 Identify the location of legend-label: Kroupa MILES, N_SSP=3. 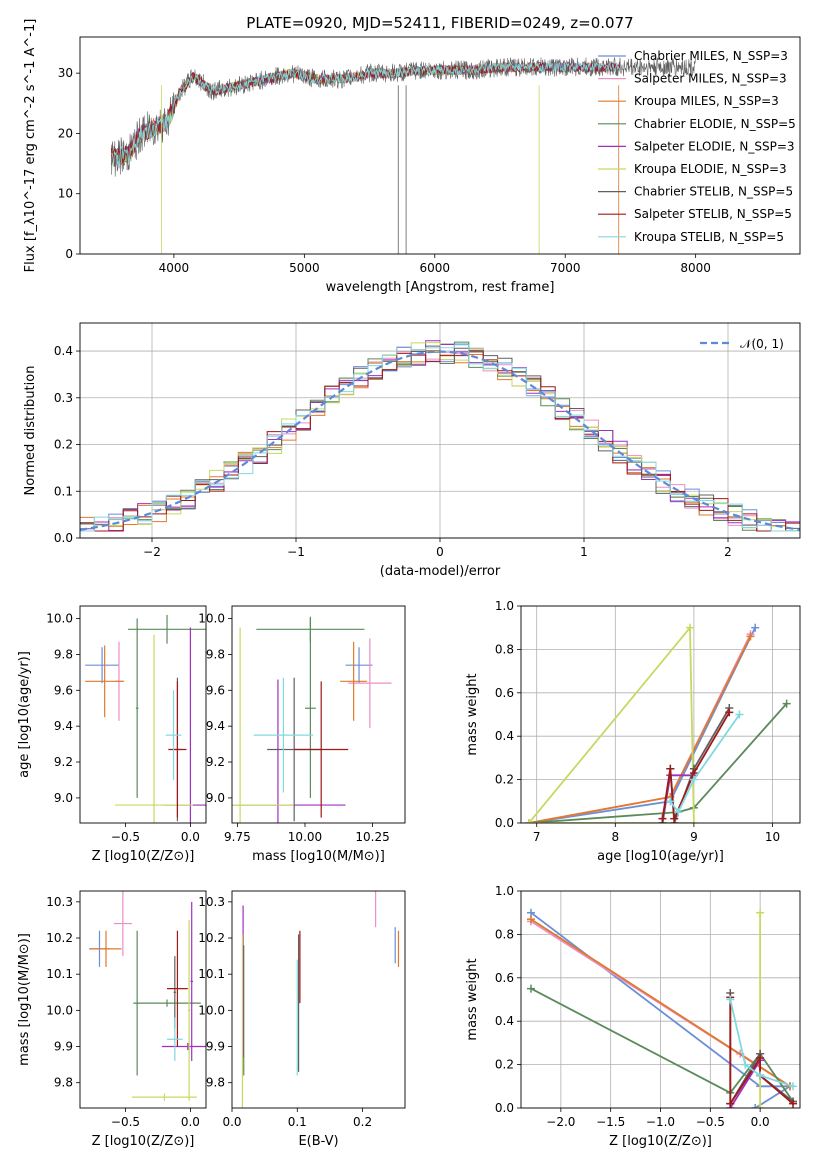
(706, 101).